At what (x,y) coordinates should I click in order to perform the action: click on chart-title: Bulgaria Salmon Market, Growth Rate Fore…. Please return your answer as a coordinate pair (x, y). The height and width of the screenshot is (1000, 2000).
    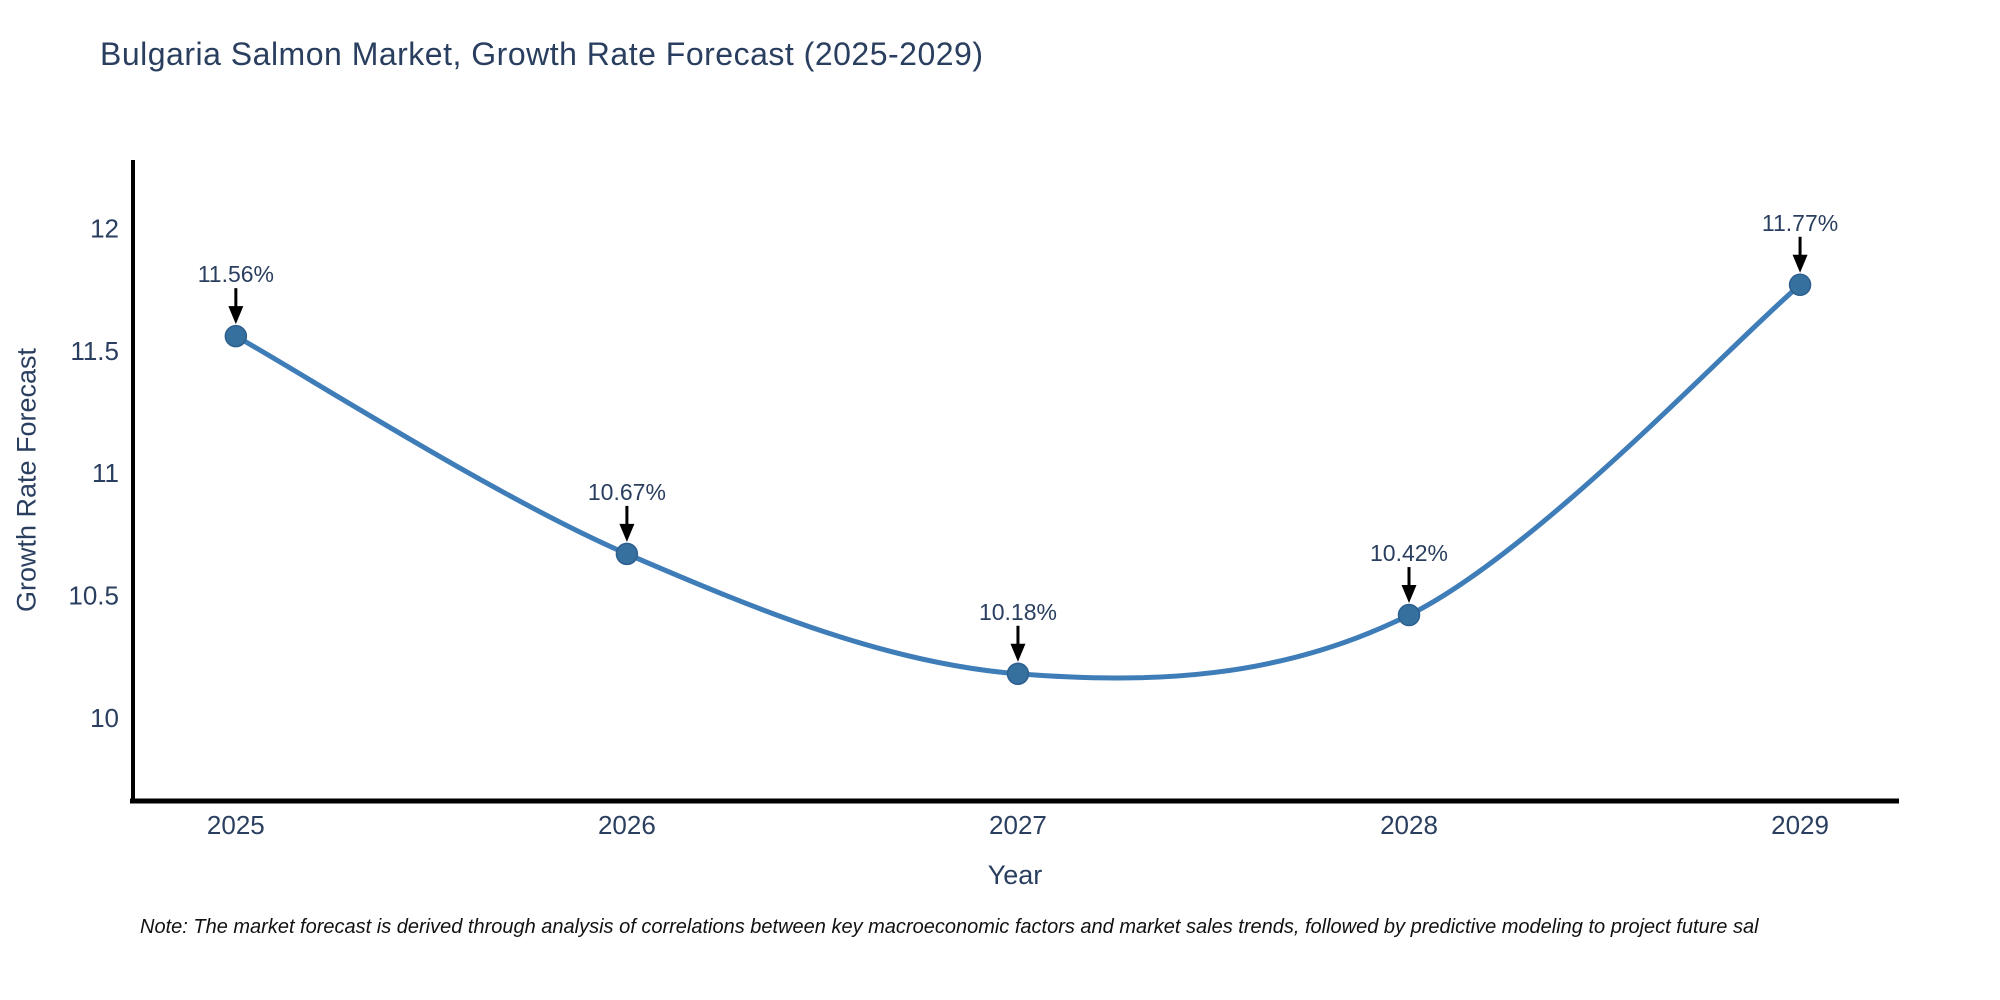
    Looking at the image, I should click on (542, 54).